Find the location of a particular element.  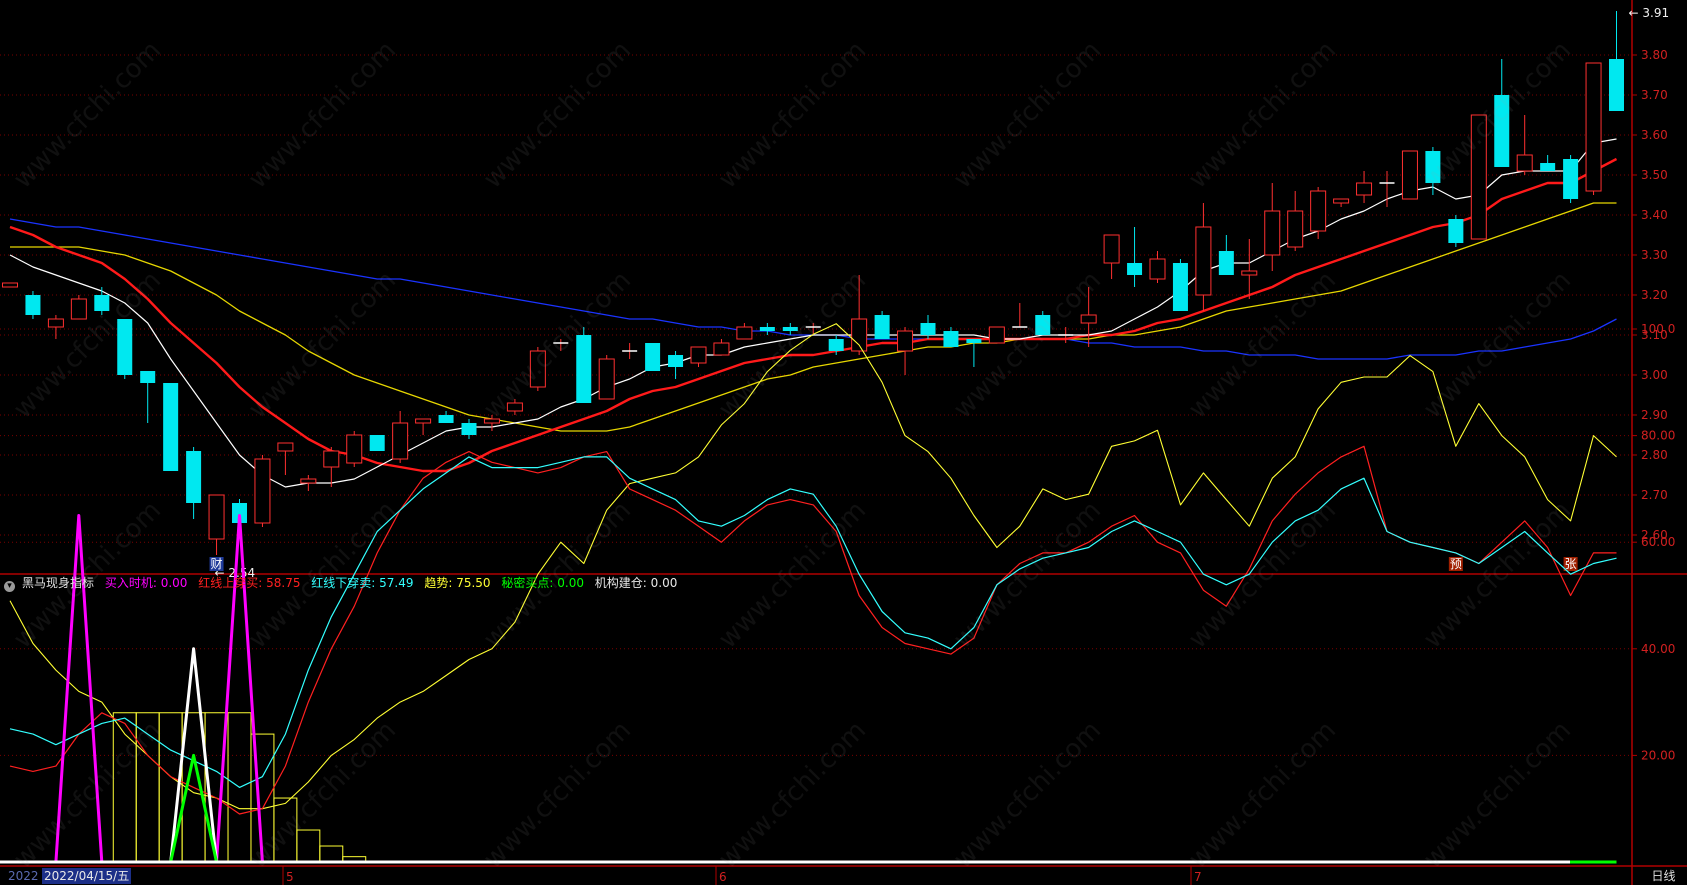

price-tick-label: 3.70 is located at coordinates (1654, 95).